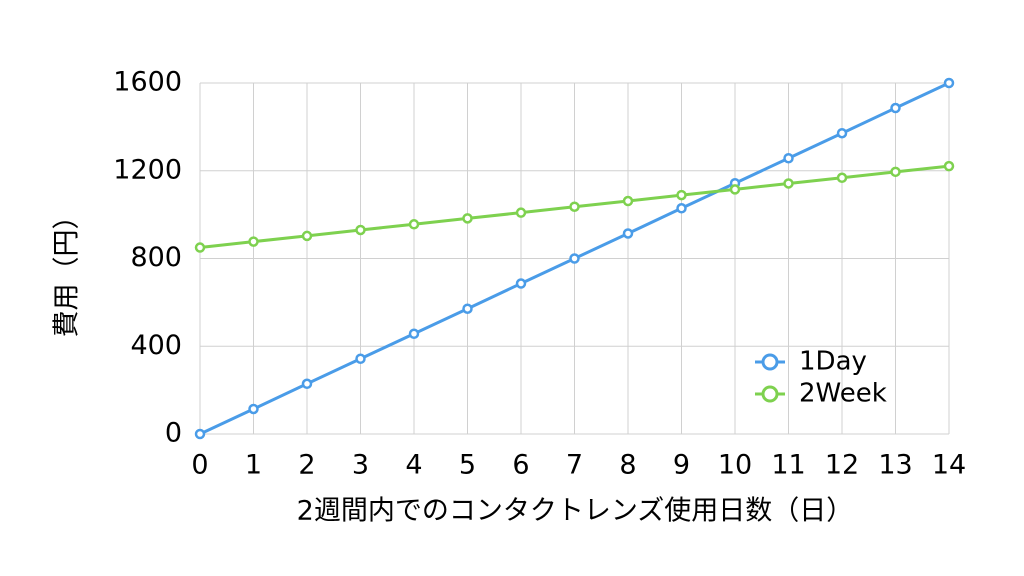 The width and height of the screenshot is (1024, 576). Describe the element at coordinates (199, 465) in the screenshot. I see `x-tick-label: 0` at that location.